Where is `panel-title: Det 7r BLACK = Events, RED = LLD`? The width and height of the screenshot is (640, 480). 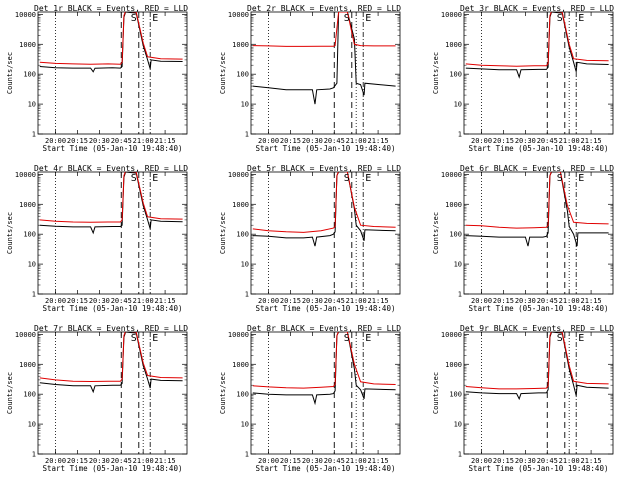
panel-title: Det 7r BLACK = Events, RED = LLD is located at coordinates (111, 328).